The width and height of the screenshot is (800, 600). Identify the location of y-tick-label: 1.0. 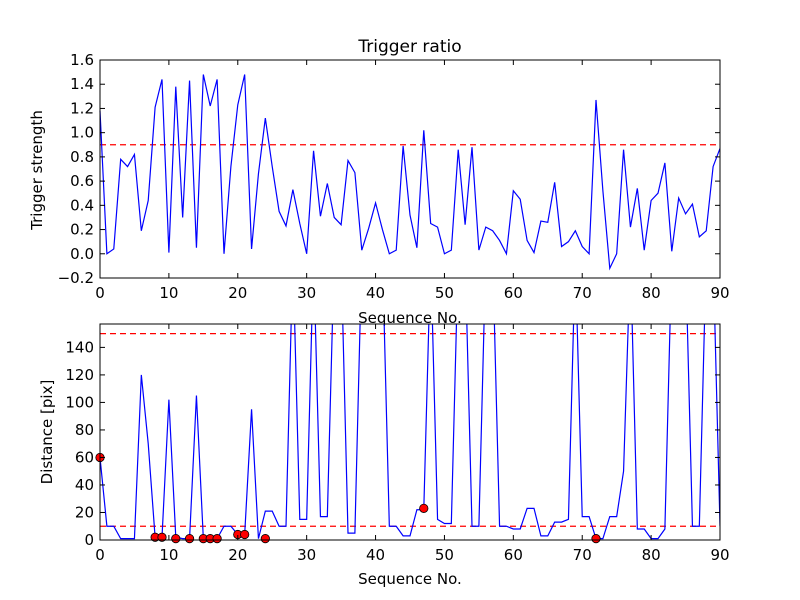
(82, 133).